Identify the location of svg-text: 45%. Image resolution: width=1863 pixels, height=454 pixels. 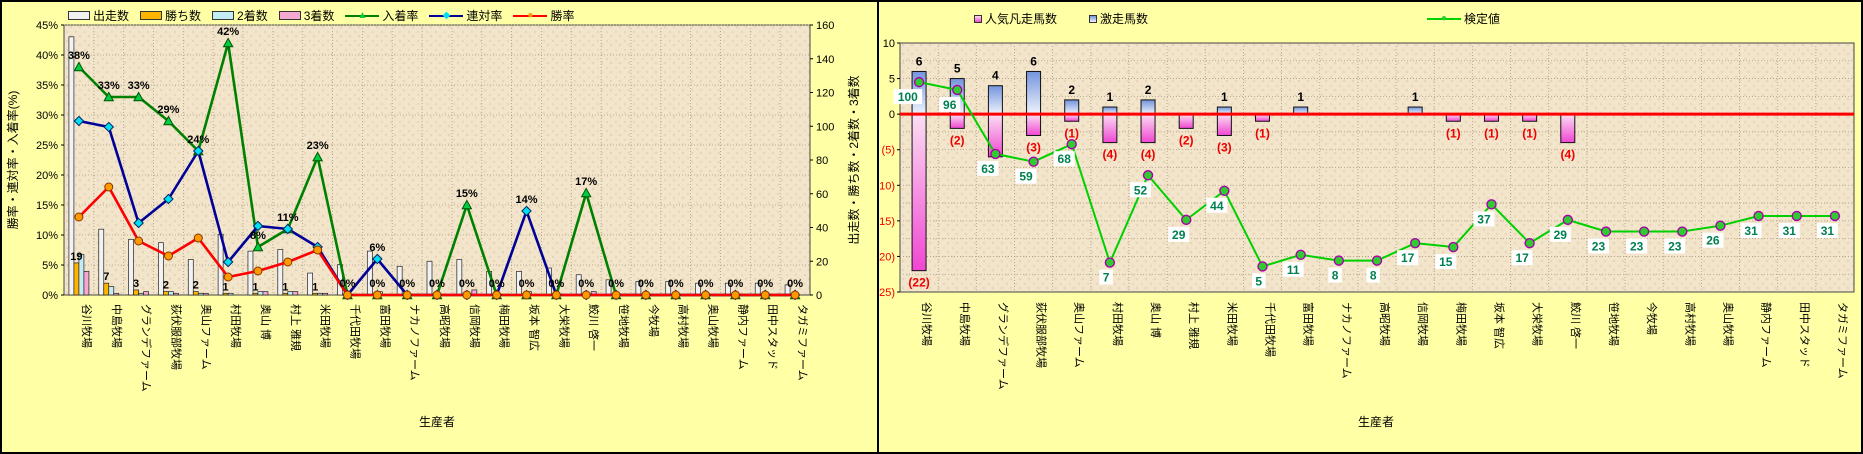
(47, 26).